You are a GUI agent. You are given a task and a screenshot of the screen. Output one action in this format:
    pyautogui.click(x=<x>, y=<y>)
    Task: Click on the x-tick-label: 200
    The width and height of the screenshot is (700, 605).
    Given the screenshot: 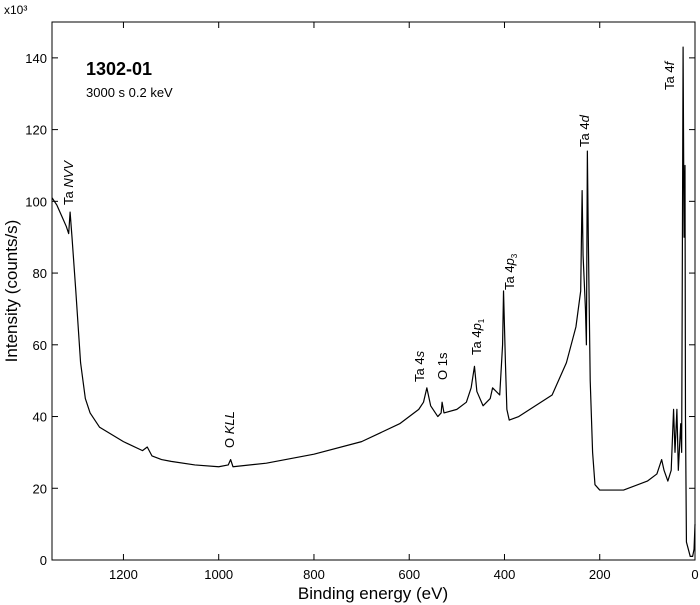 What is the action you would take?
    pyautogui.click(x=600, y=574)
    